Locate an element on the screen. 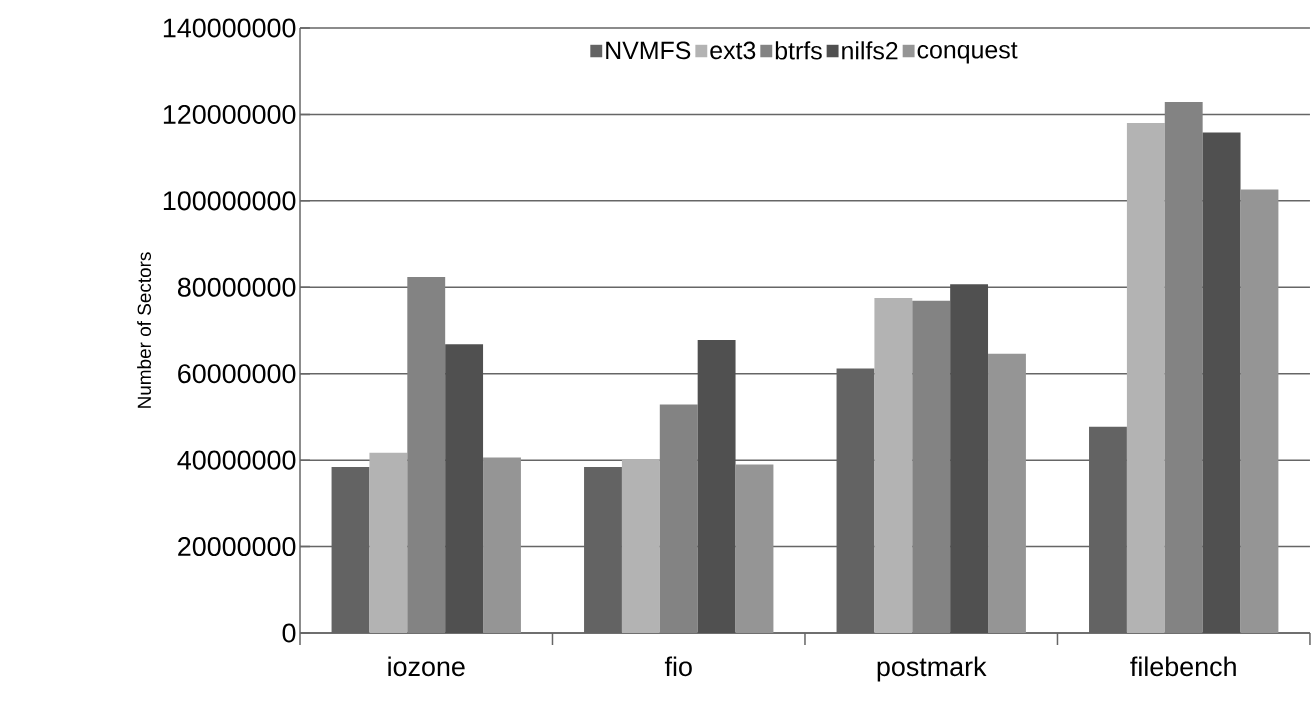 The height and width of the screenshot is (715, 1314). y-tick-label: 0 is located at coordinates (289, 633).